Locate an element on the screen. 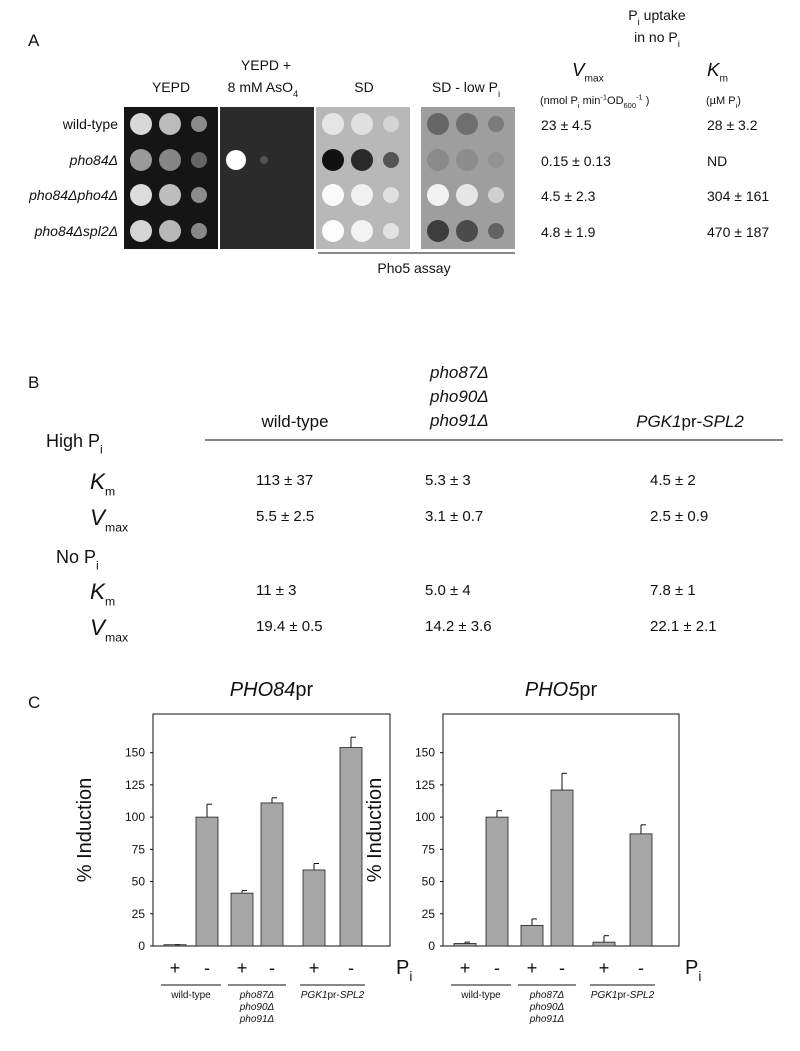 Image resolution: width=800 pixels, height=1051 pixels. x-axis-label: Pi is located at coordinates (693, 970).